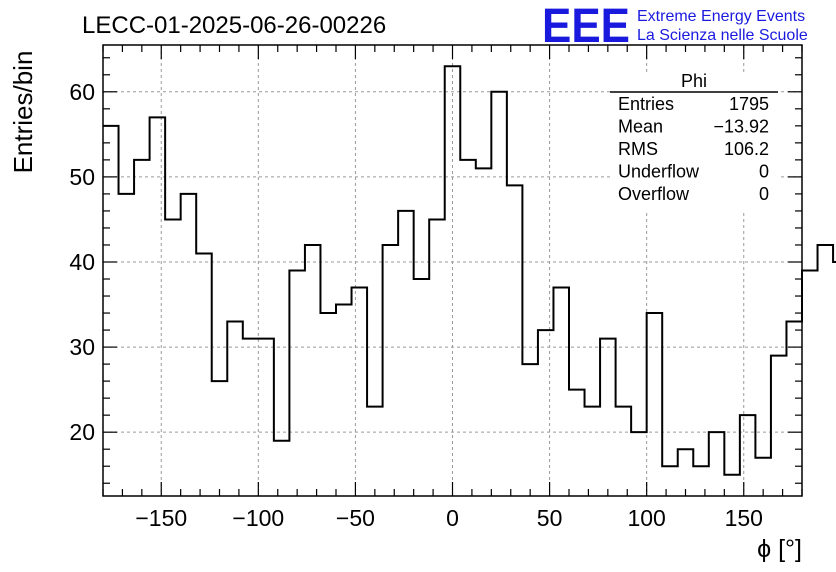 The height and width of the screenshot is (572, 836). I want to click on eee-logo-line1: Extreme Energy Events, so click(721, 16).